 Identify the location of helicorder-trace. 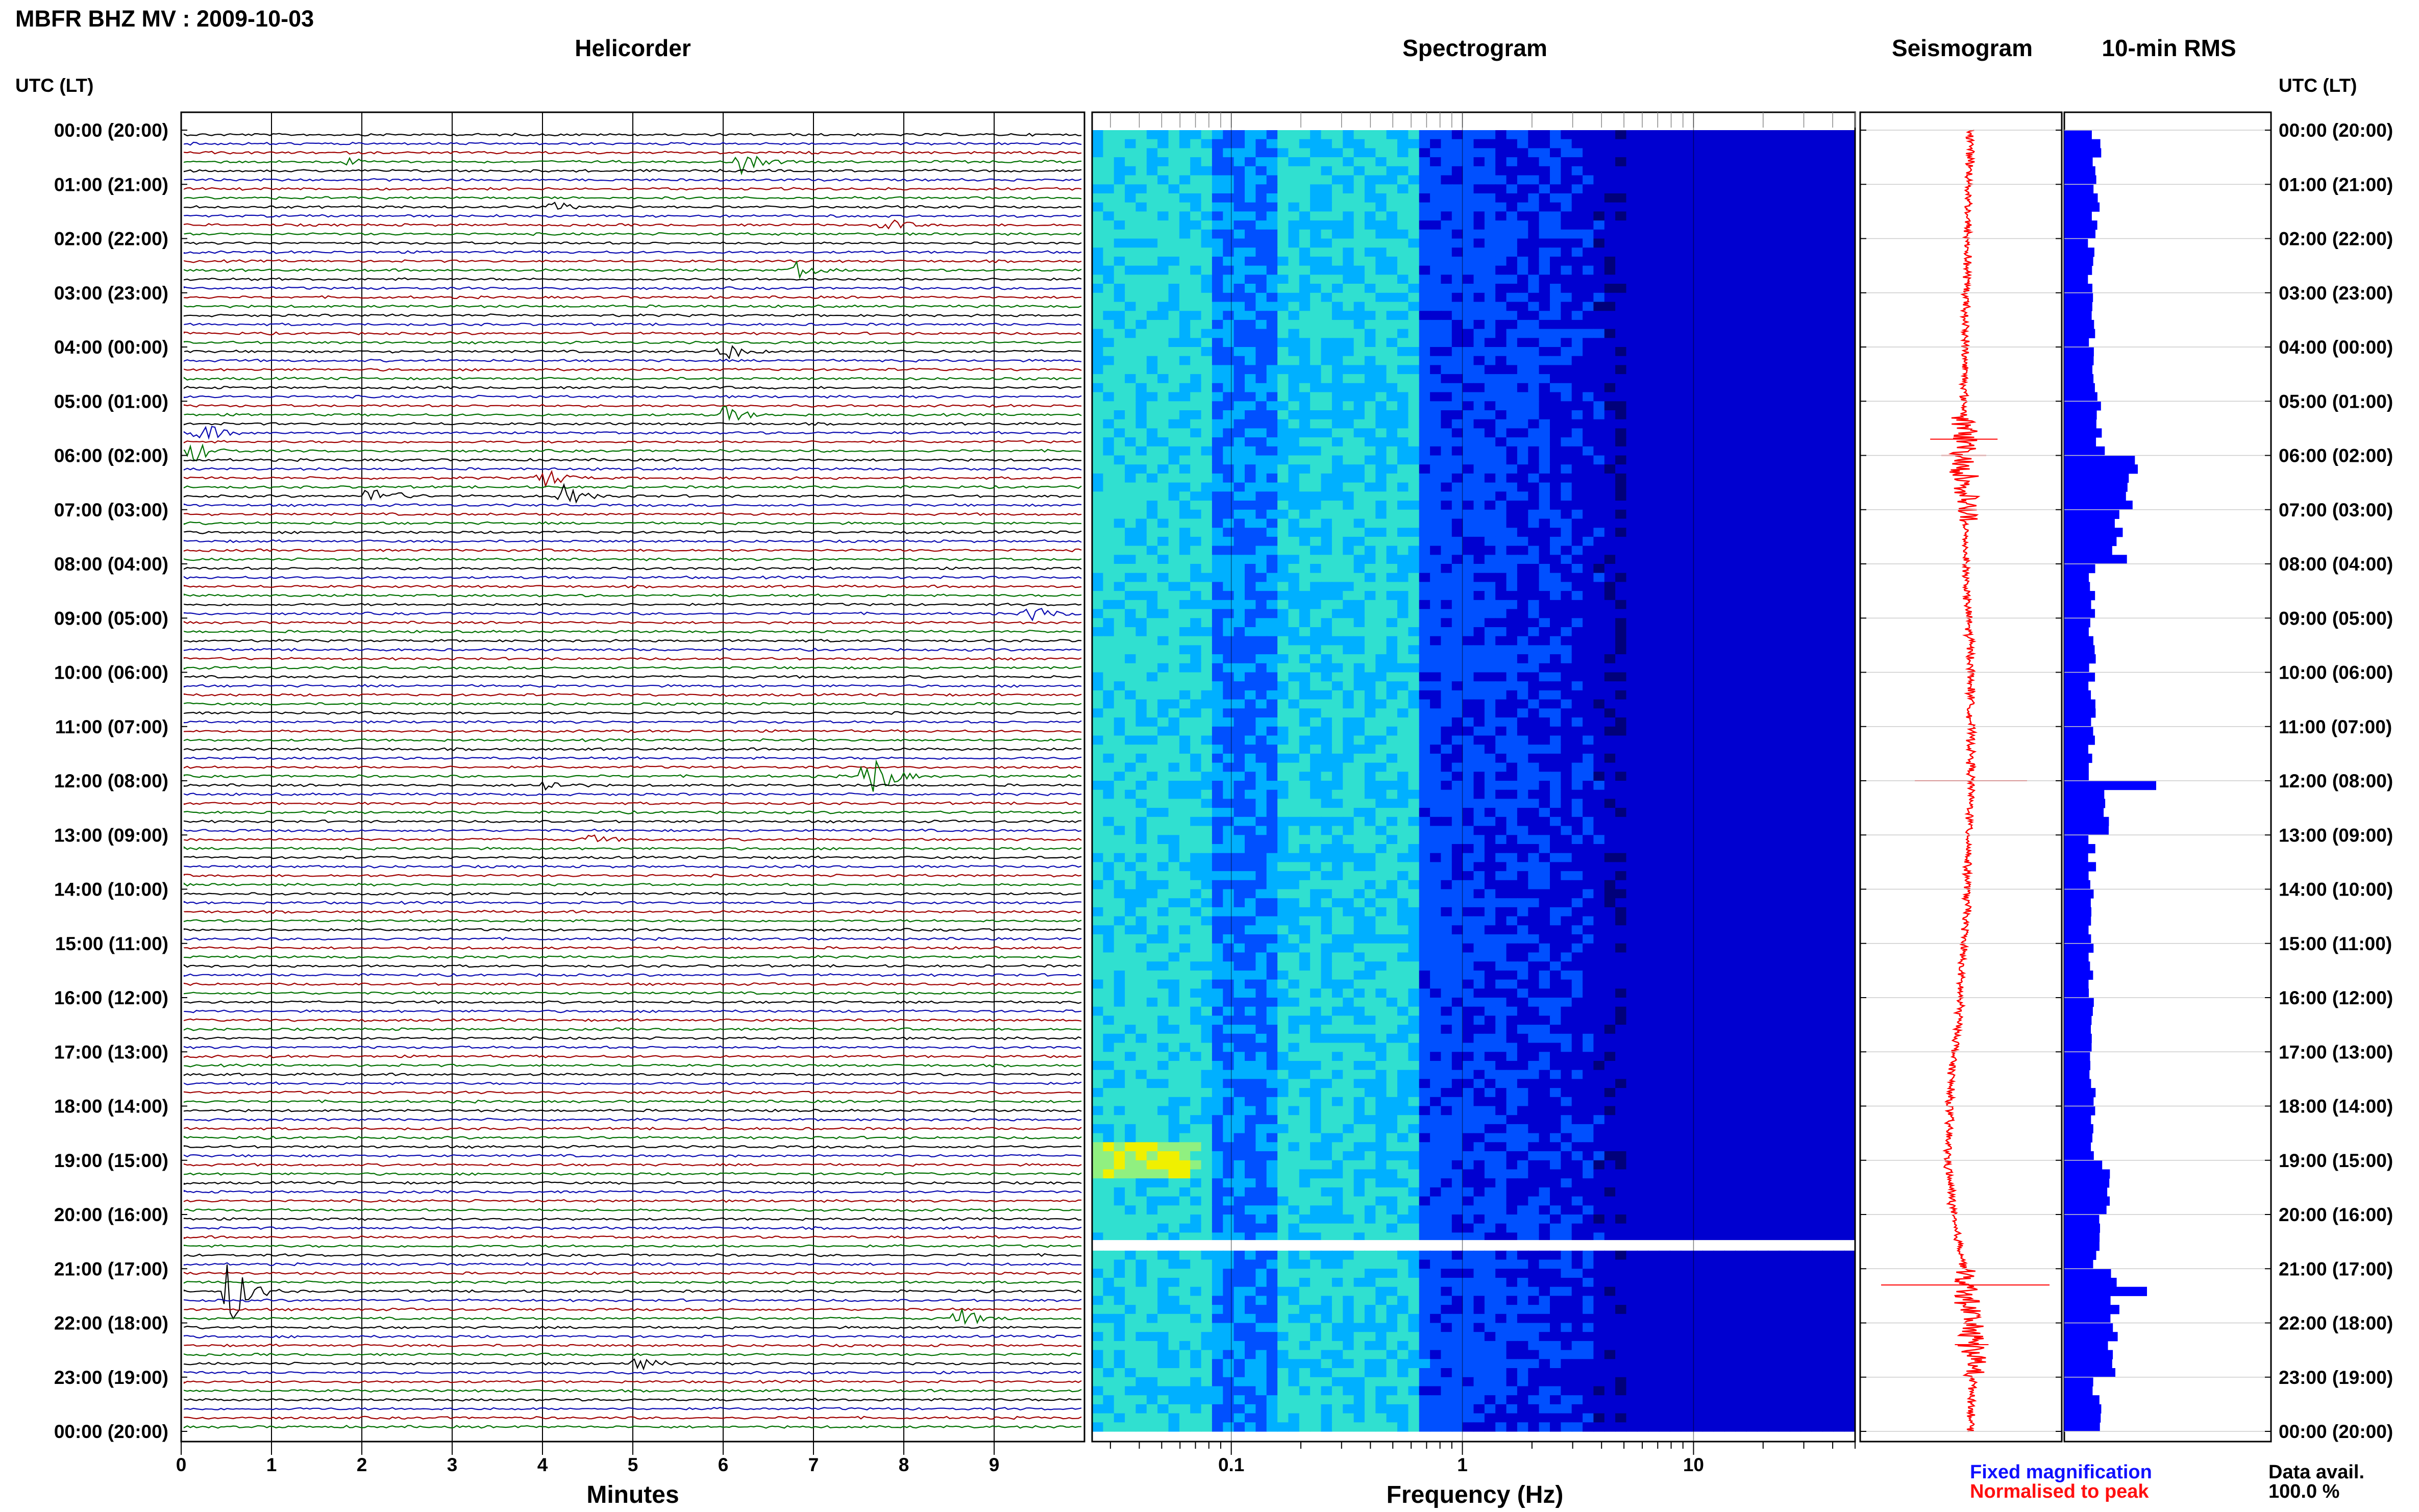
(632, 1327).